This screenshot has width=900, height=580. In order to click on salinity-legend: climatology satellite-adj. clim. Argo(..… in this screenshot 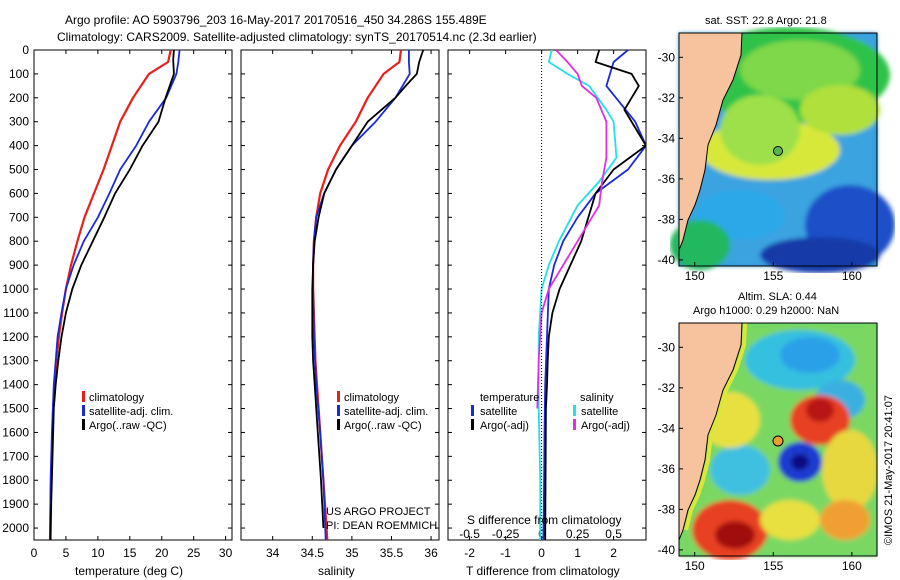, I will do `click(382, 411)`.